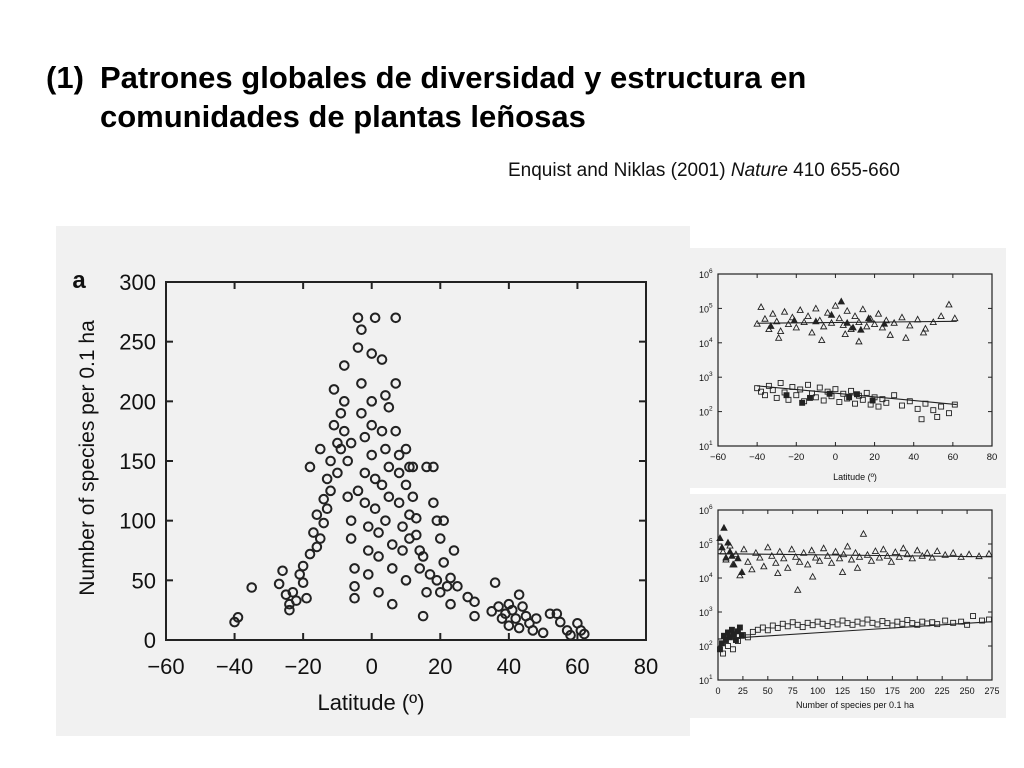  Describe the element at coordinates (165, 666) in the screenshot. I see `x-tick-label: −60` at that location.